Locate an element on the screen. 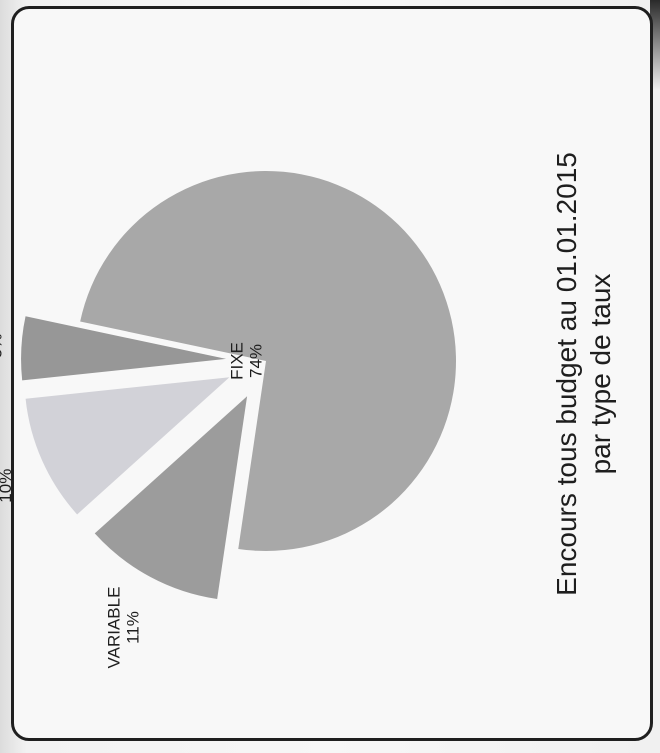 This screenshot has width=660, height=753. slice-label-variable: VARIABLE11% is located at coordinates (124, 628).